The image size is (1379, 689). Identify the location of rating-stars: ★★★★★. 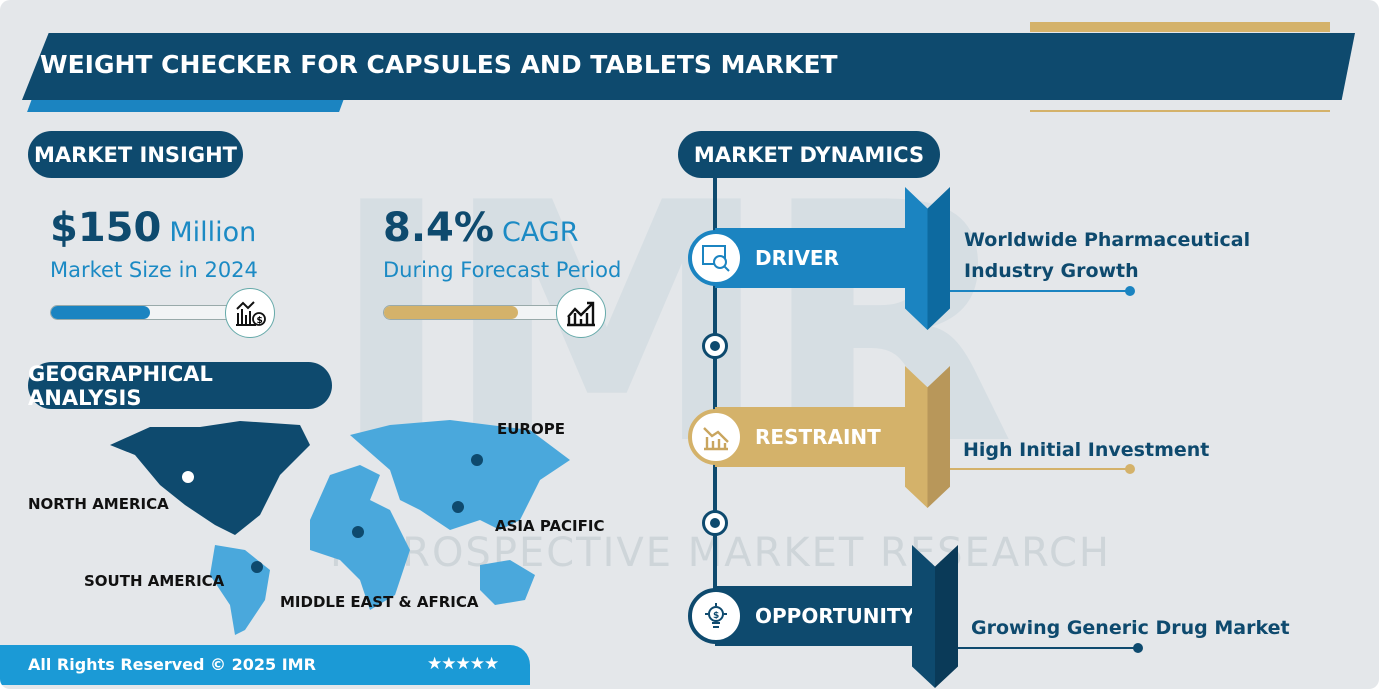
(463, 664).